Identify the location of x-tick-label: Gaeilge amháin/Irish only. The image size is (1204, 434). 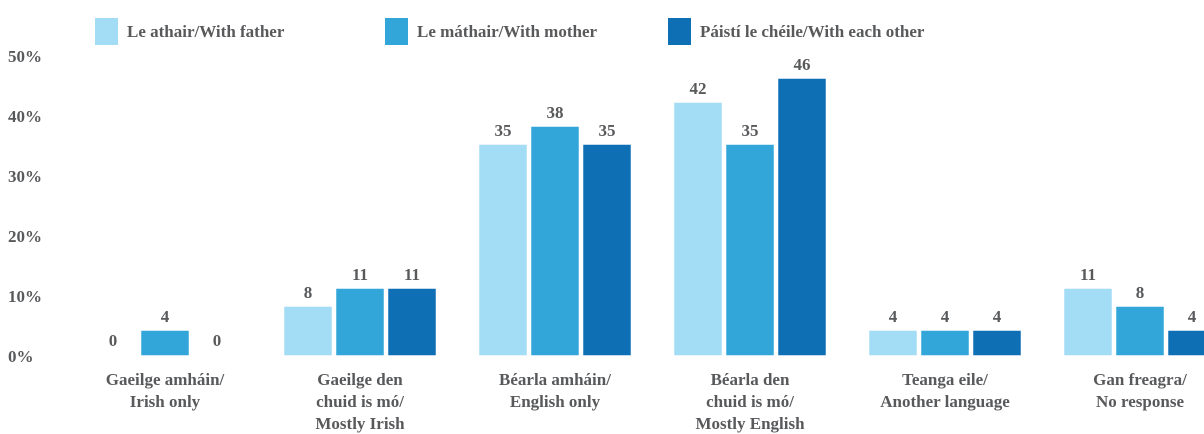
(165, 390).